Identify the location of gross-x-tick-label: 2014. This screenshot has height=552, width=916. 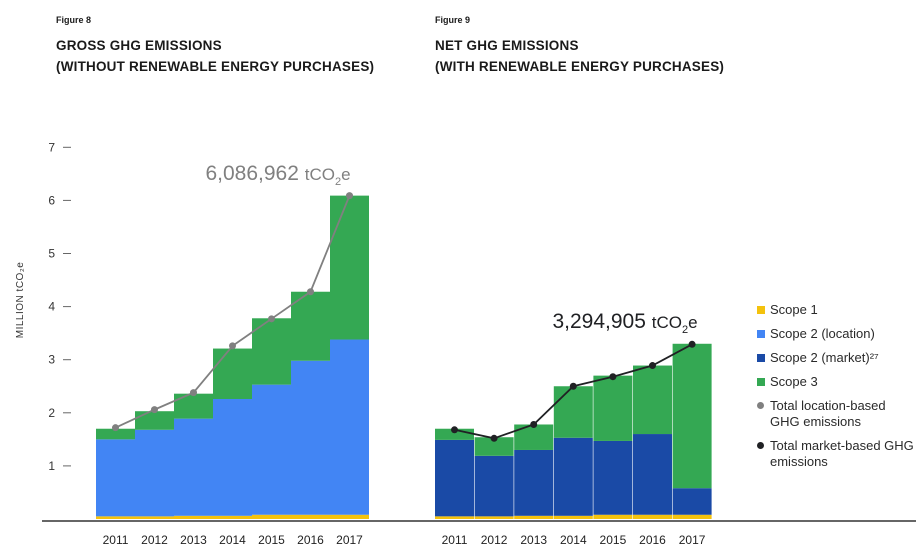
(232, 540).